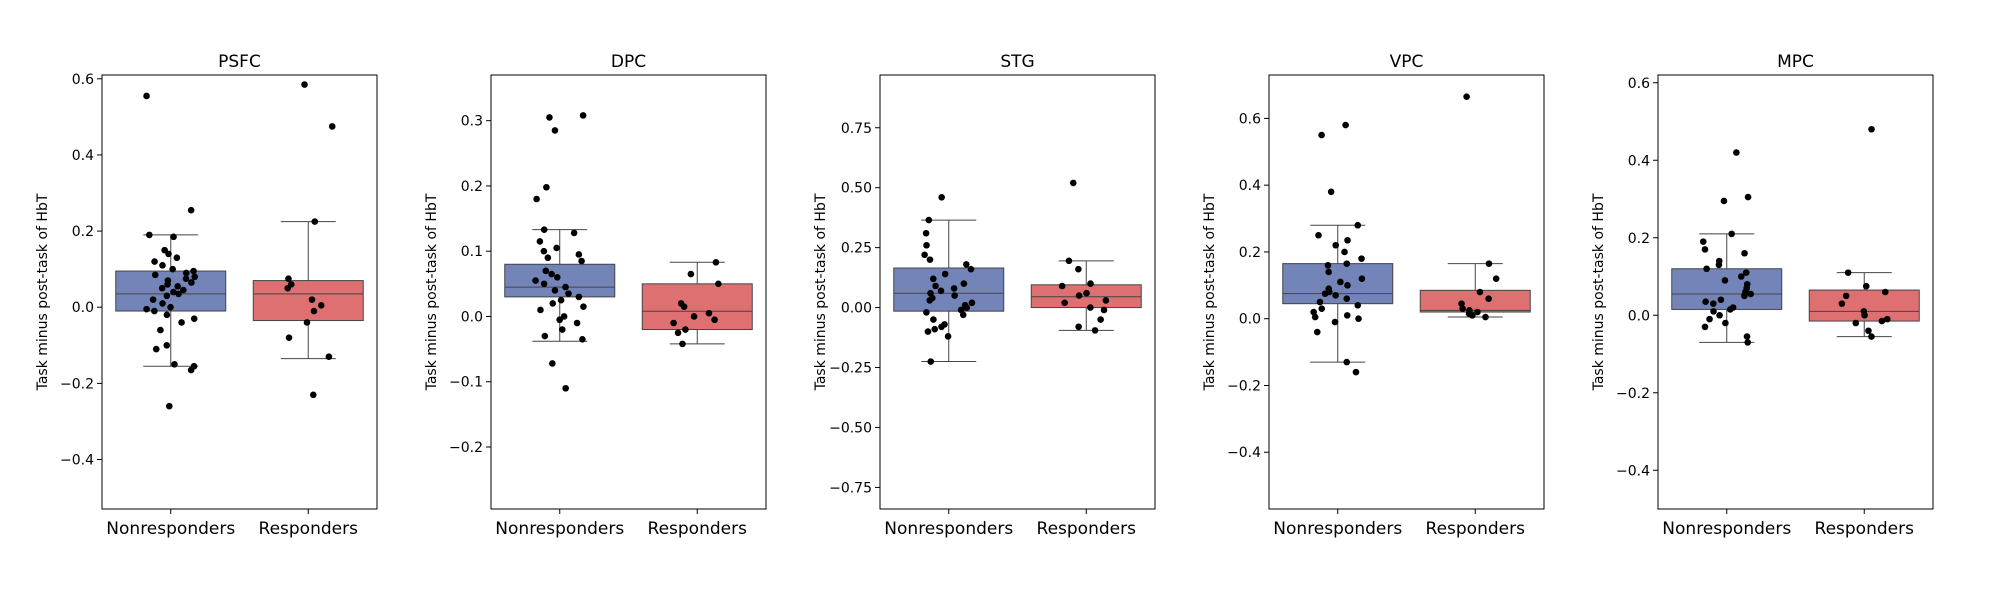  I want to click on box-nonresponders, so click(949, 289).